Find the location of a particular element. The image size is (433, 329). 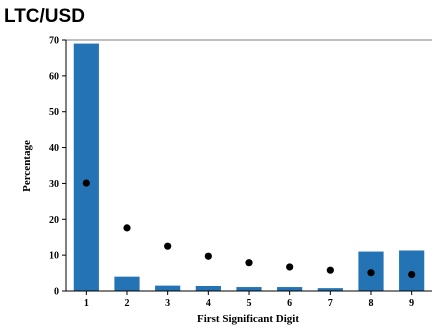

chart-title: LTC/USD is located at coordinates (44, 16).